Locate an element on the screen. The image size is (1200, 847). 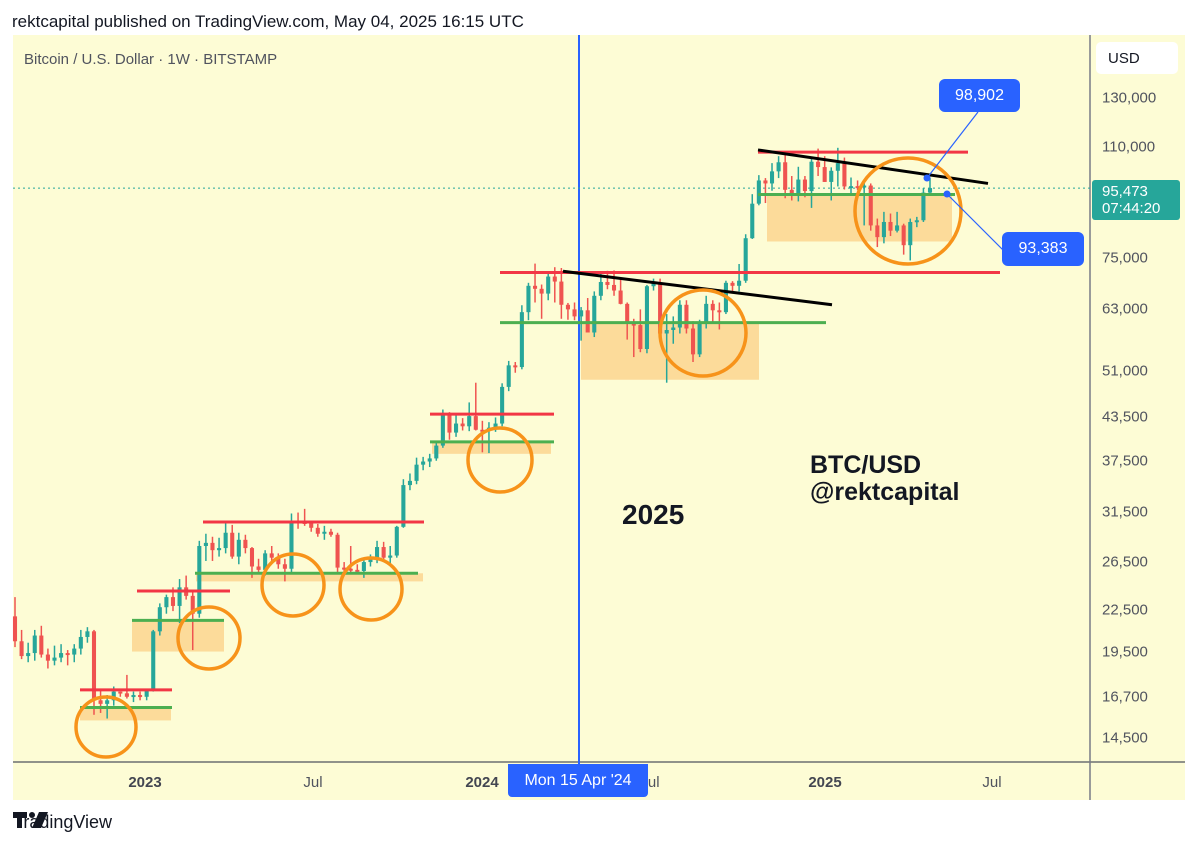
currency-button: USD is located at coordinates (1137, 58).